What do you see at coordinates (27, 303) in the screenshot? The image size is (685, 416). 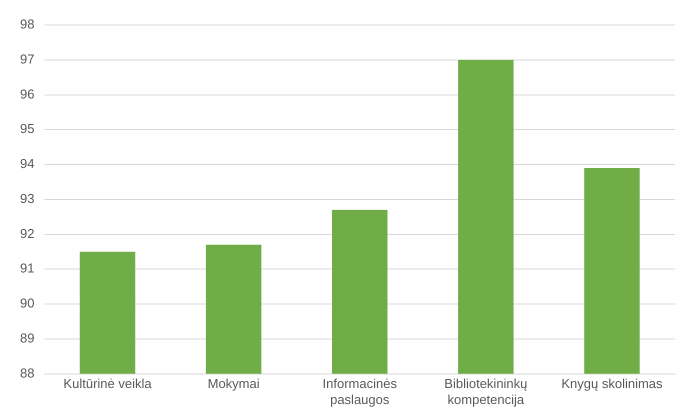 I see `y-tick-label: 90` at bounding box center [27, 303].